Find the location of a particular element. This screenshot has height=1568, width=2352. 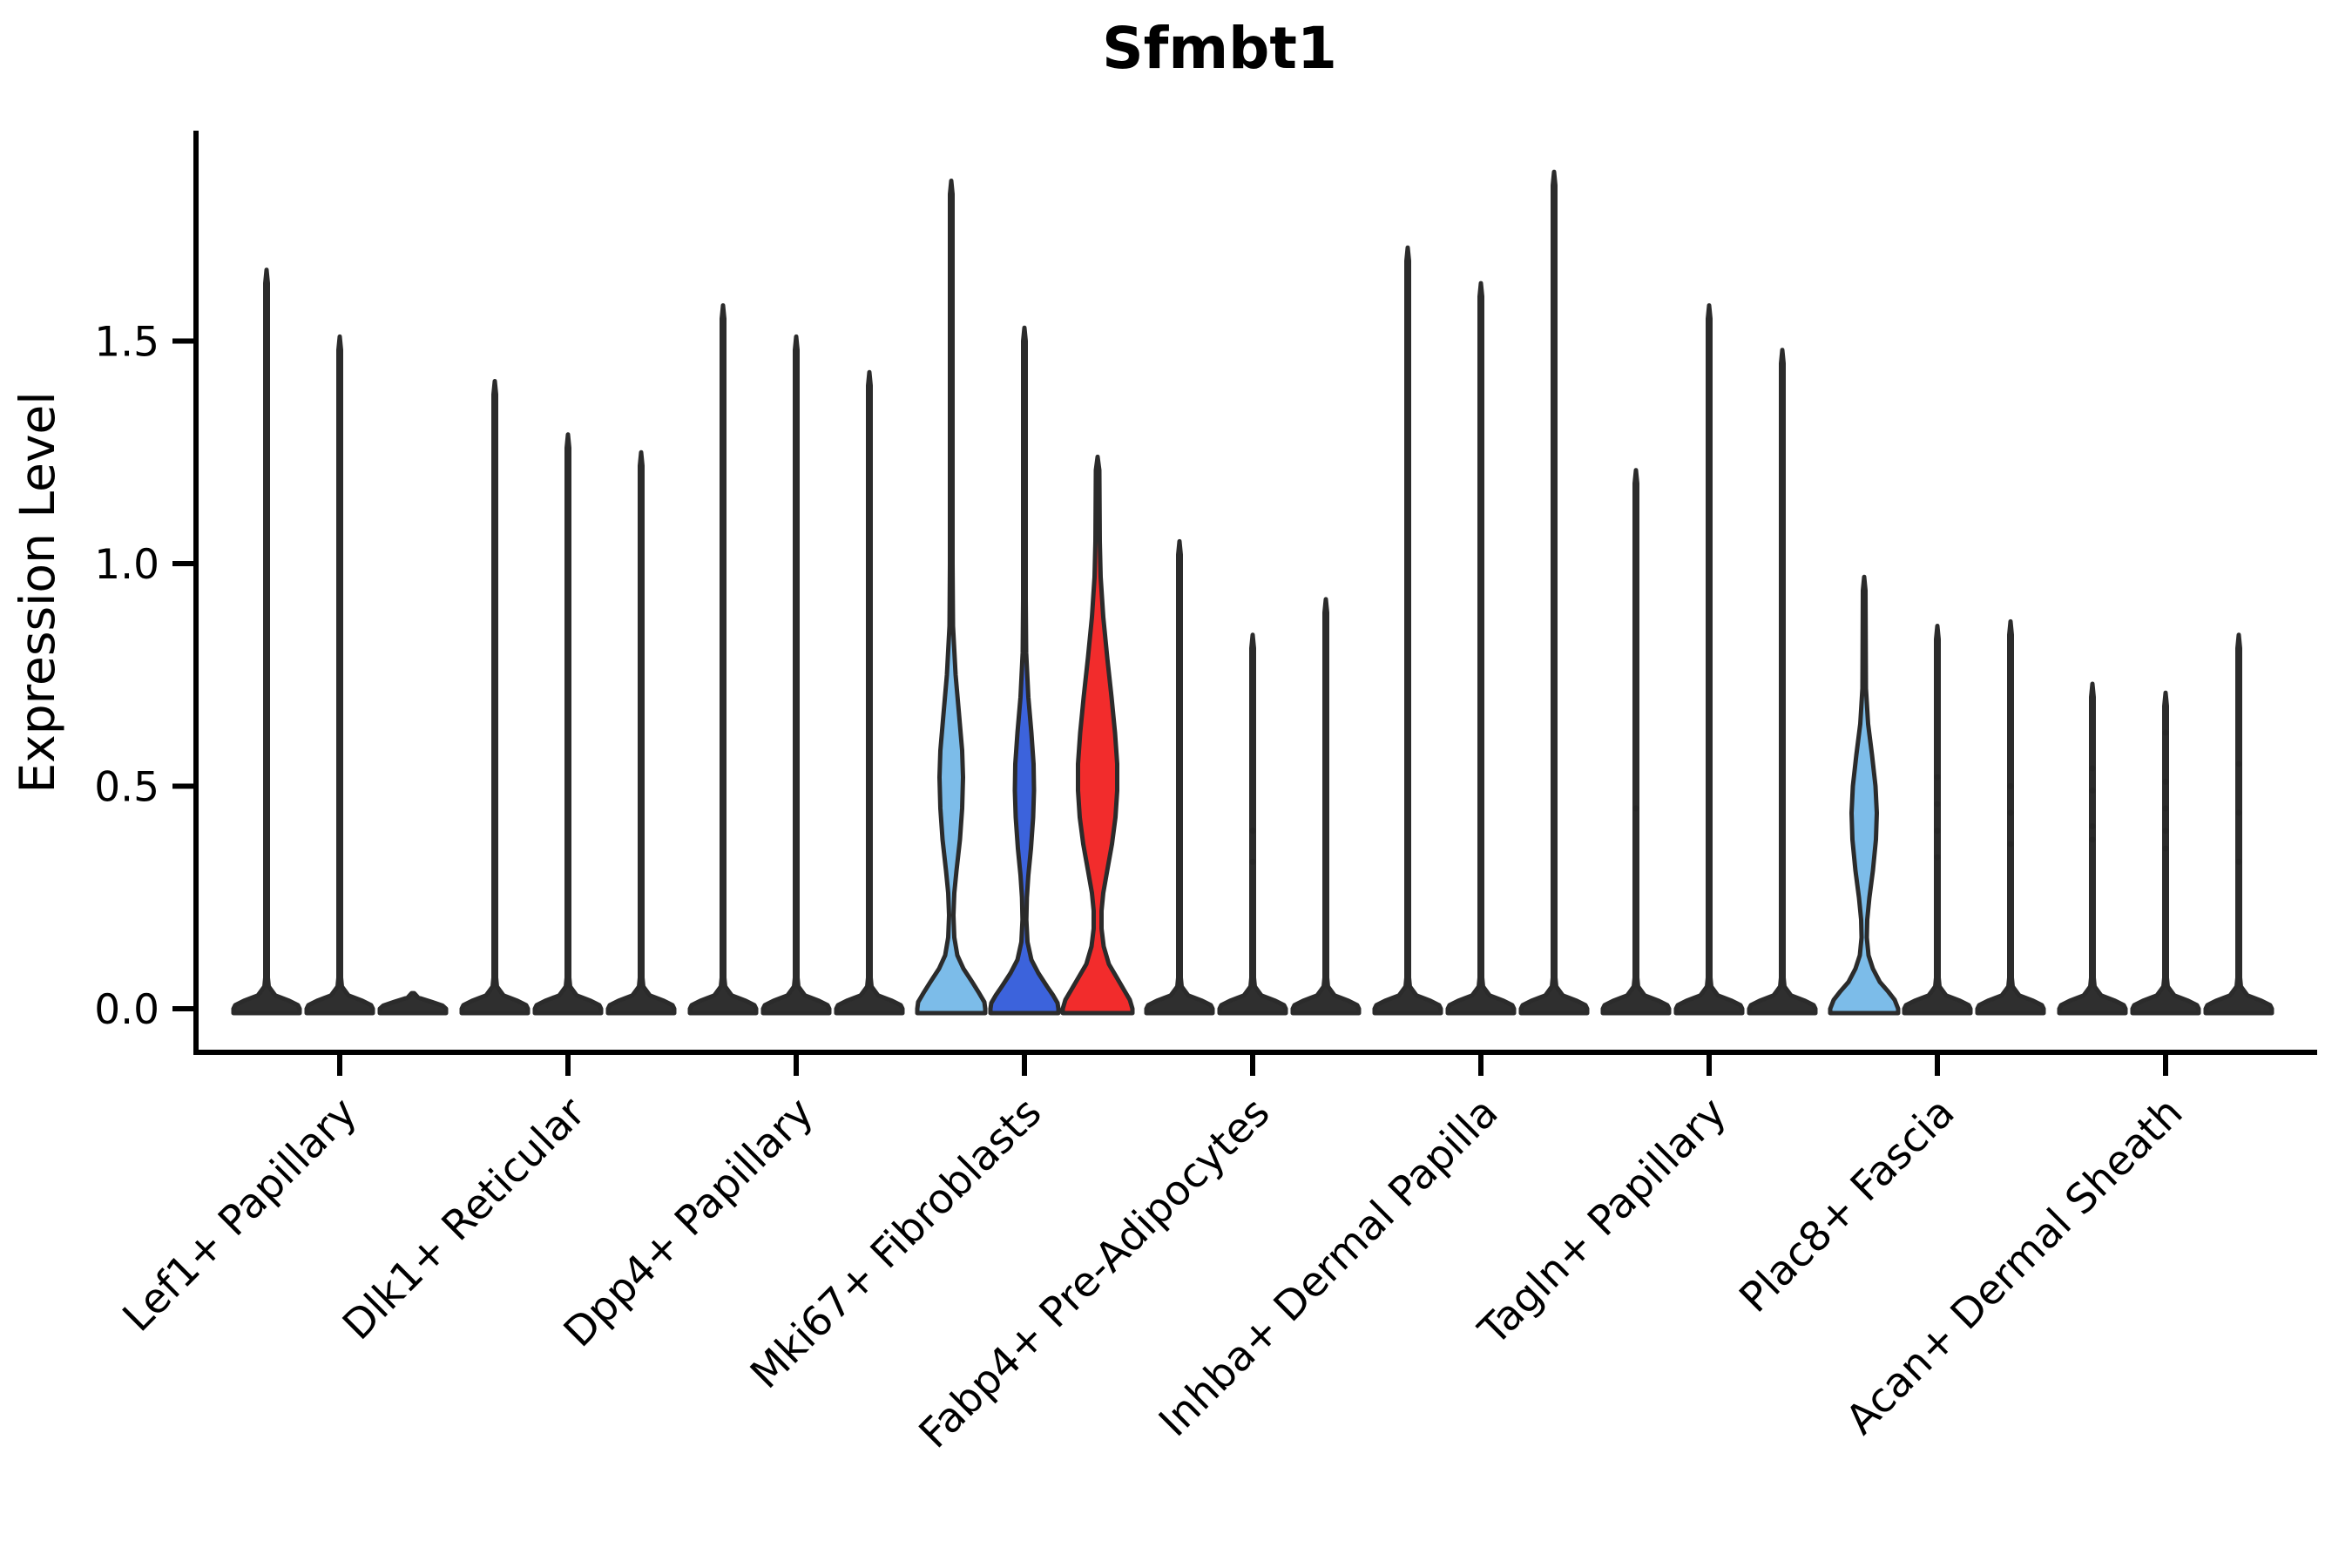

x-tick-label: Lef1+ Papillary is located at coordinates (240, 1215).